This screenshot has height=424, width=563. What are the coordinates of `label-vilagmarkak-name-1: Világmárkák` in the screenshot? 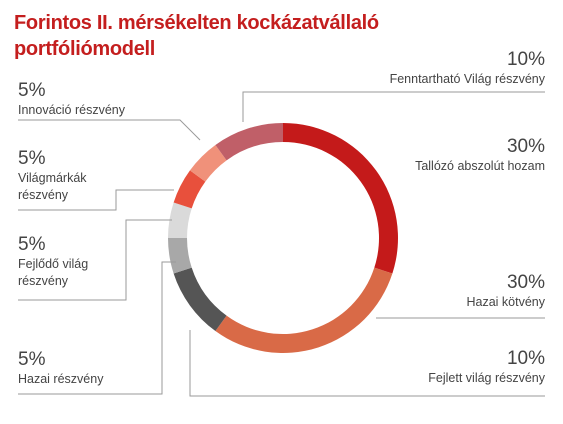 It's located at (52, 178).